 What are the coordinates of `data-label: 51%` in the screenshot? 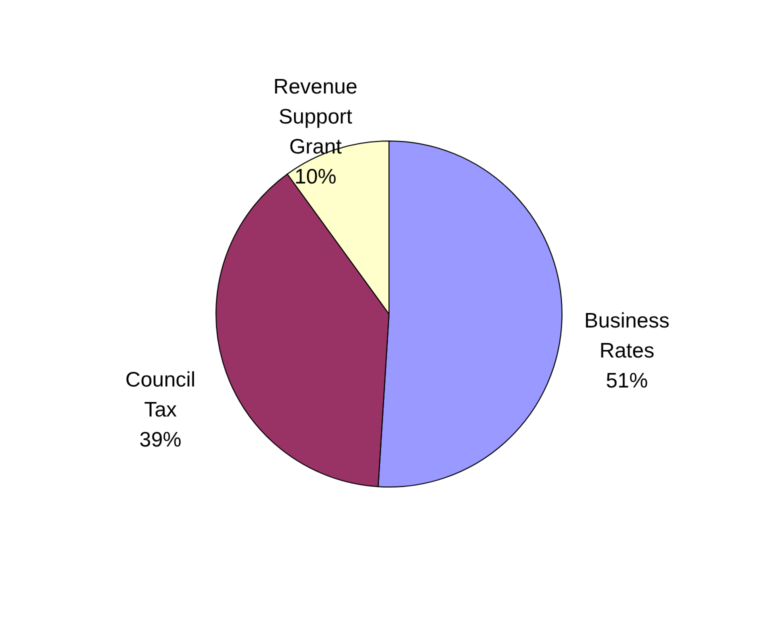 It's located at (627, 380).